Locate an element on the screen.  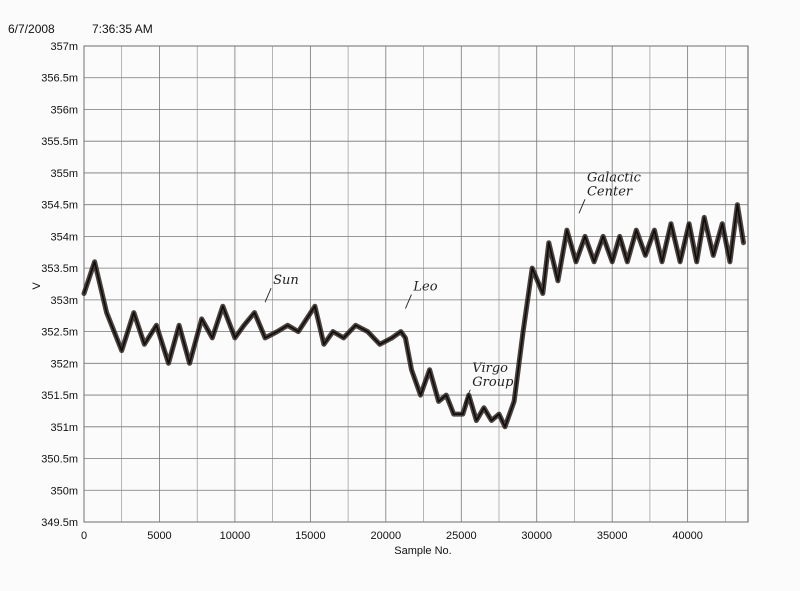
y-tick-label: 350.5m is located at coordinates (59, 460).